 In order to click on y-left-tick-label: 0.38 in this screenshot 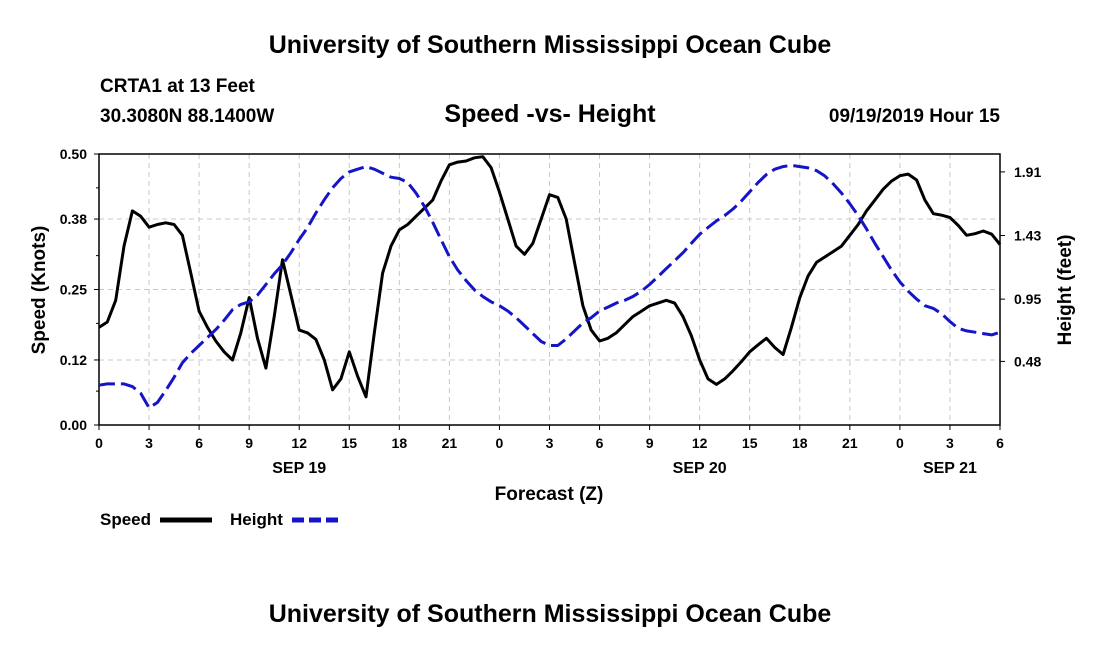, I will do `click(73, 219)`.